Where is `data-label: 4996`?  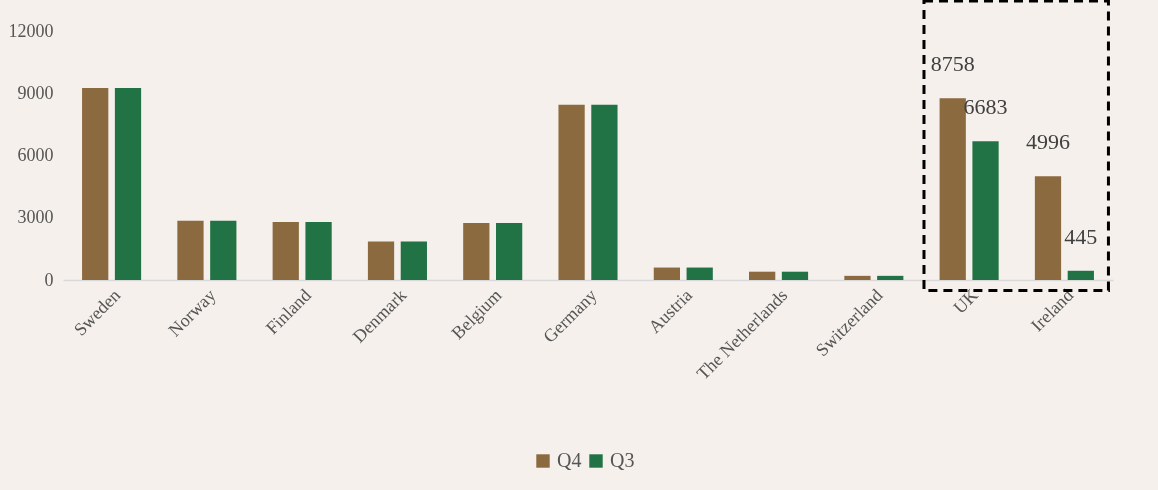
data-label: 4996 is located at coordinates (1048, 142).